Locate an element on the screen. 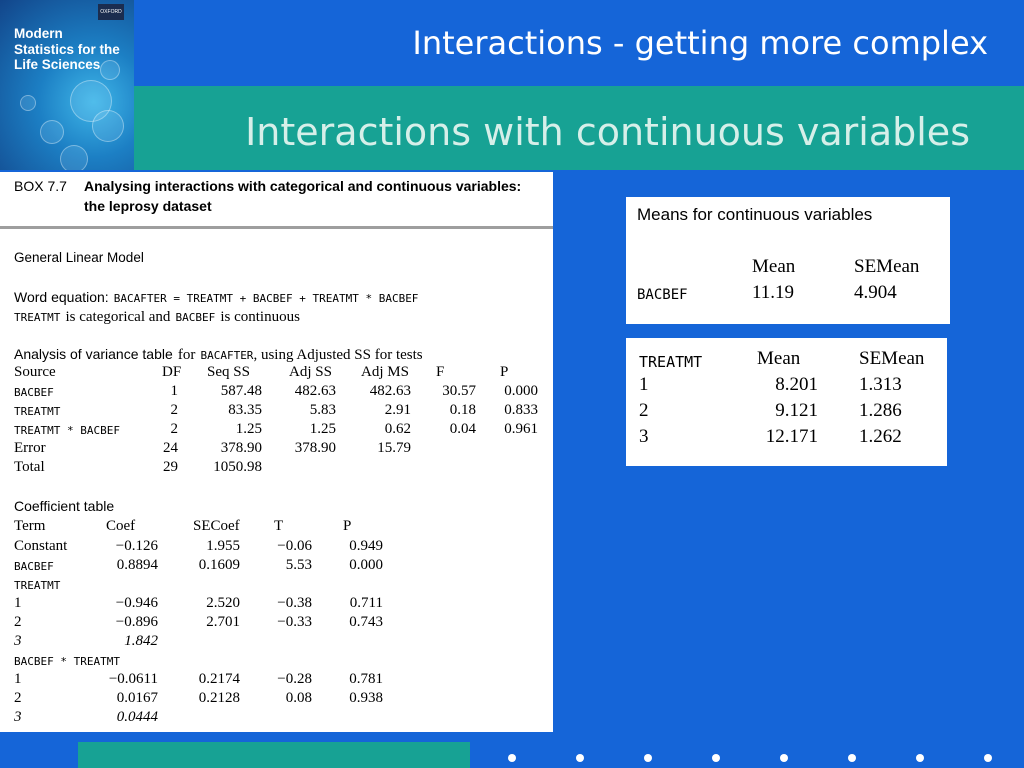  anova-cell: 83.35 is located at coordinates (245, 410).